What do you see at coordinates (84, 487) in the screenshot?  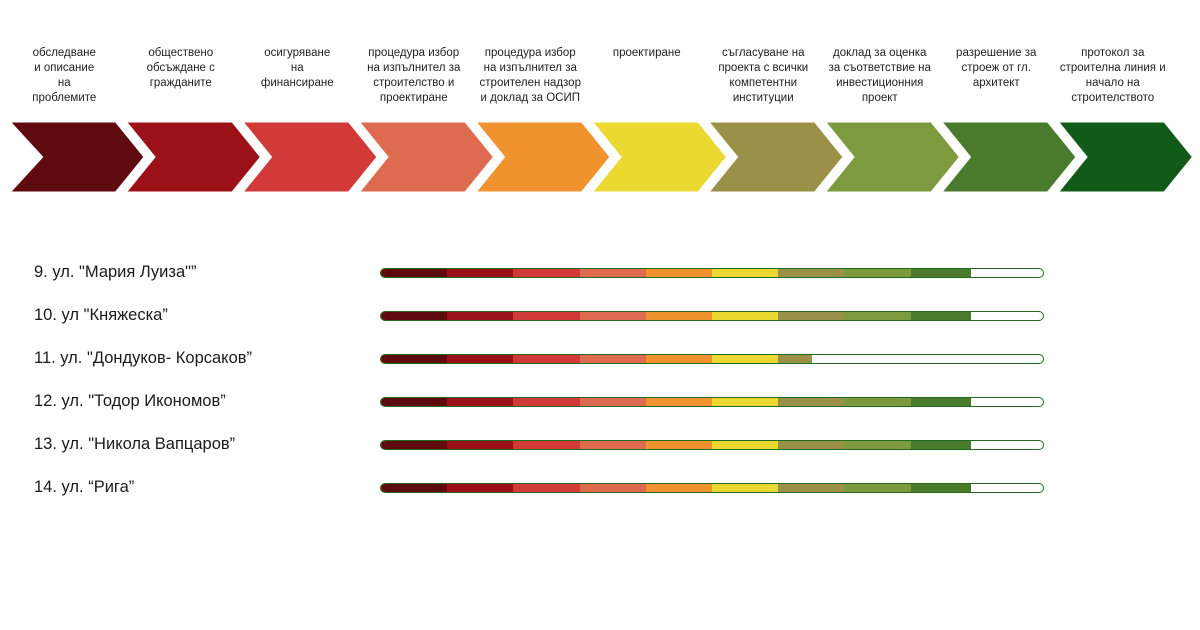 I see `street-label: 14. ул. “Рига”` at bounding box center [84, 487].